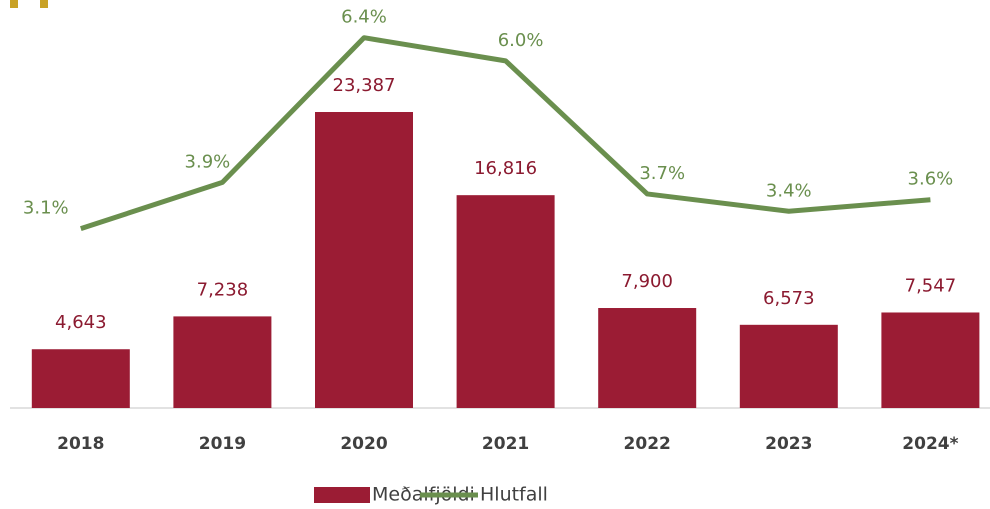 This screenshot has height=509, width=990. I want to click on x-tick-label: 2023, so click(788, 444).